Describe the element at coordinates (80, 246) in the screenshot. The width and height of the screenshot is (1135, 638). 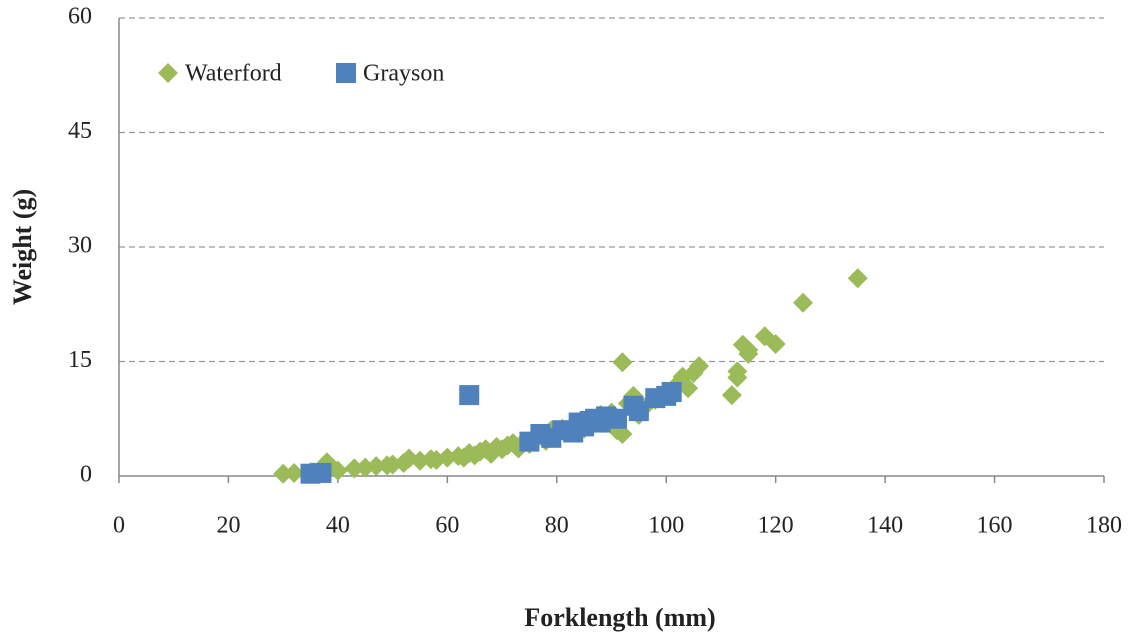
I see `y-tick-label: 30` at that location.